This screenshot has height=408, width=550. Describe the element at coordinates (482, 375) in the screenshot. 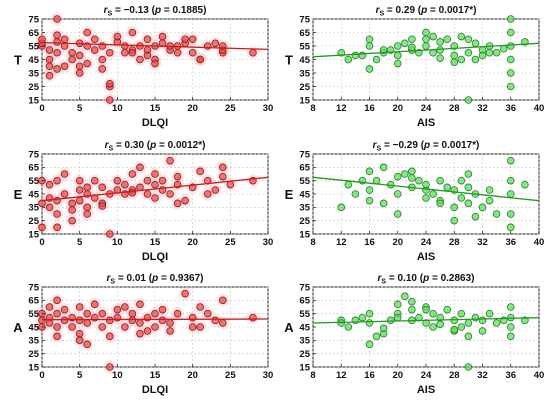

I see `x-tick-label: 32` at that location.